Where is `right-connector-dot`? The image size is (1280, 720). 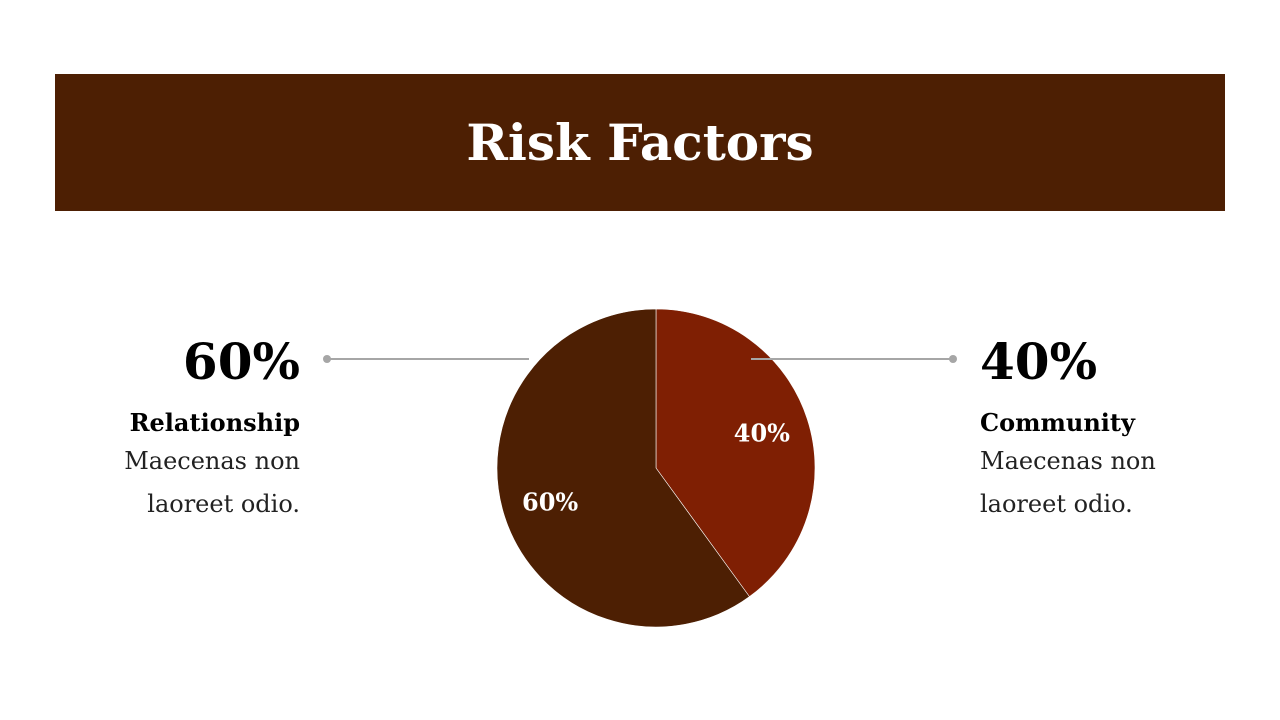 right-connector-dot is located at coordinates (953, 359).